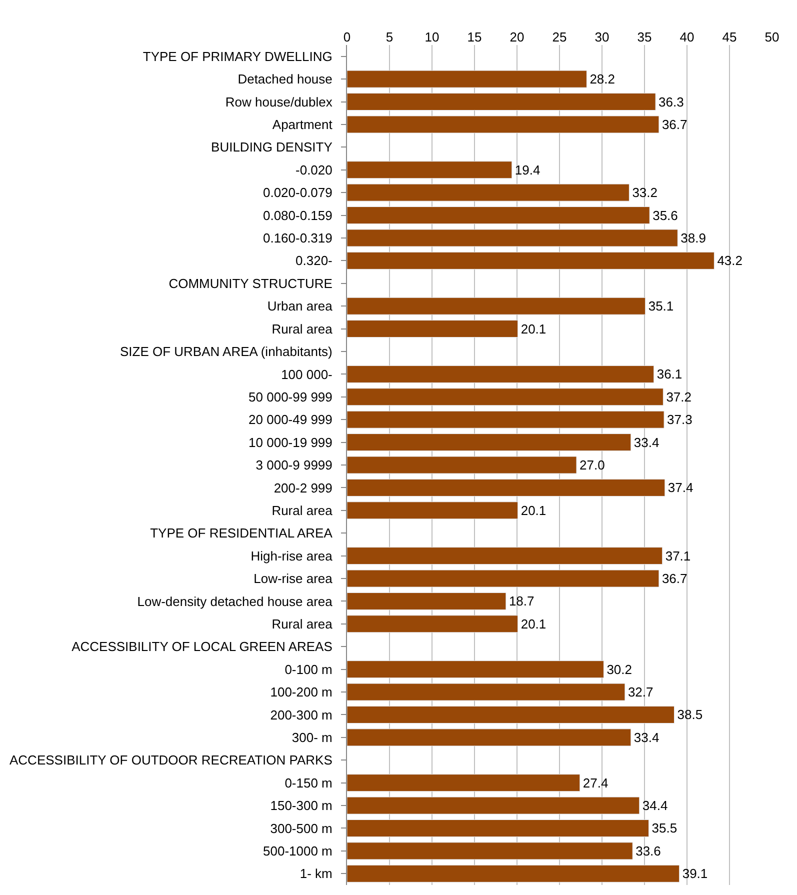 This screenshot has width=797, height=895. What do you see at coordinates (679, 396) in the screenshot?
I see `data-label: 37.2` at bounding box center [679, 396].